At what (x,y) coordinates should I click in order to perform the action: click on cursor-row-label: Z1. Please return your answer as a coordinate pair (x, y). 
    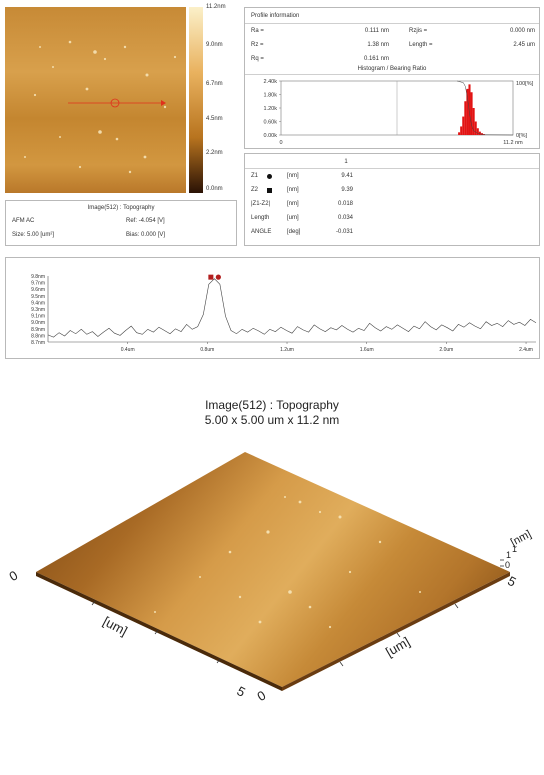
    Looking at the image, I should click on (255, 176).